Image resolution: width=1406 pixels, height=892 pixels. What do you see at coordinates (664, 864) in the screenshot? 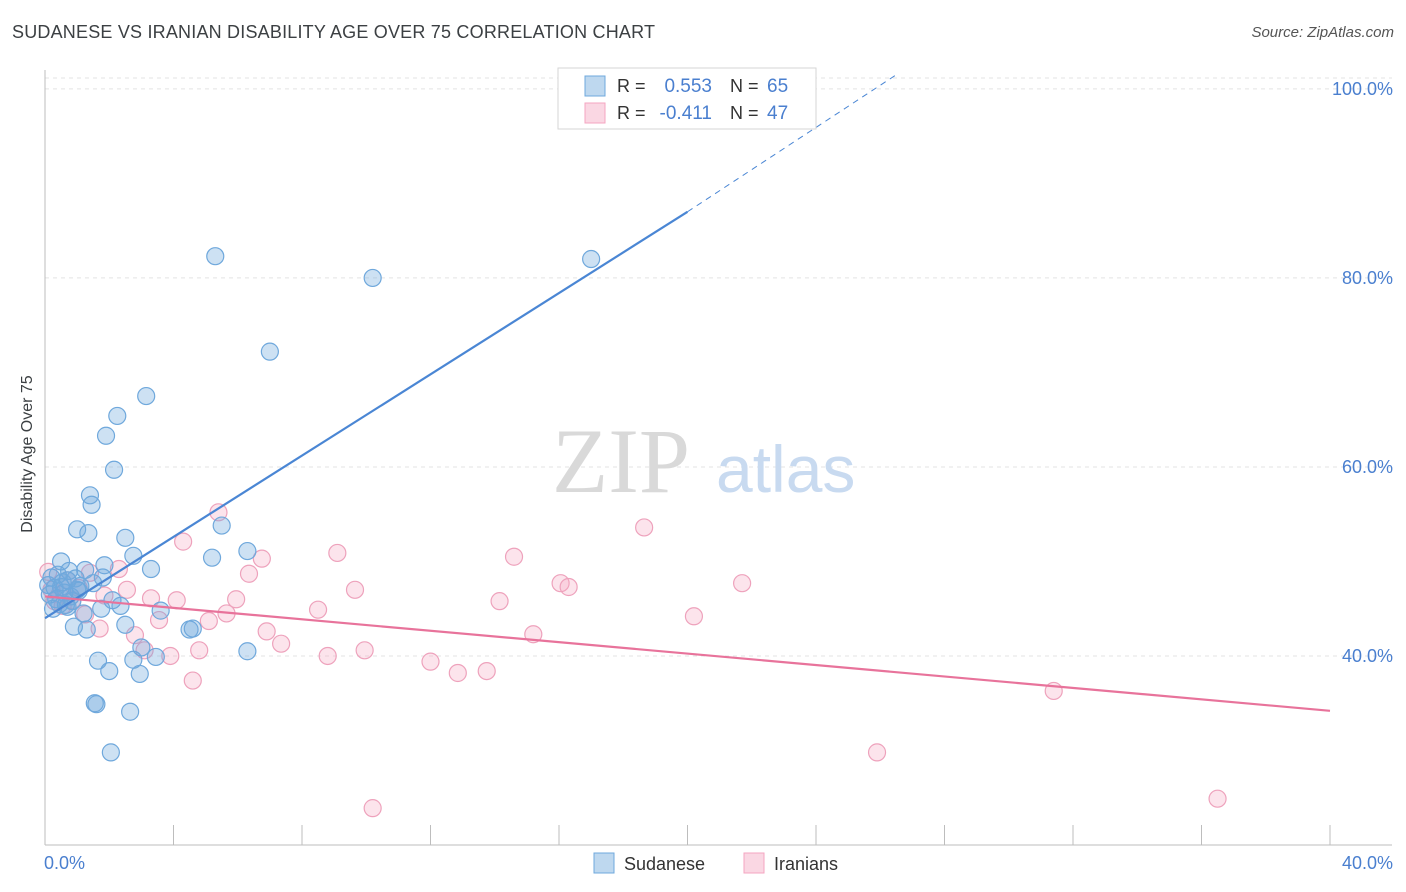
I see `bottom-legend-label: Sudanese` at bounding box center [664, 864].